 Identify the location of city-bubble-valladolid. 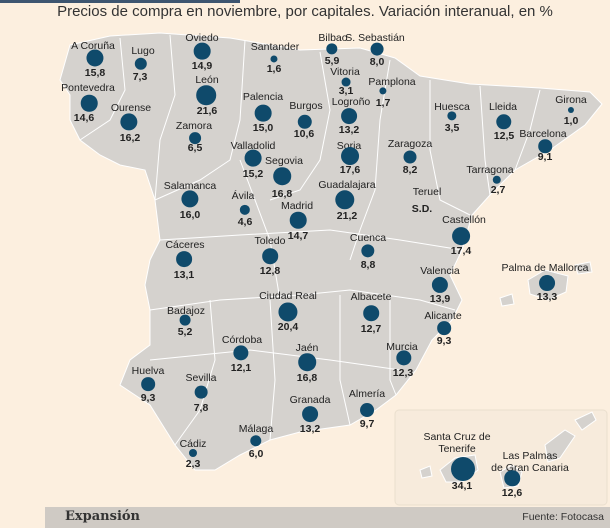
(253, 158).